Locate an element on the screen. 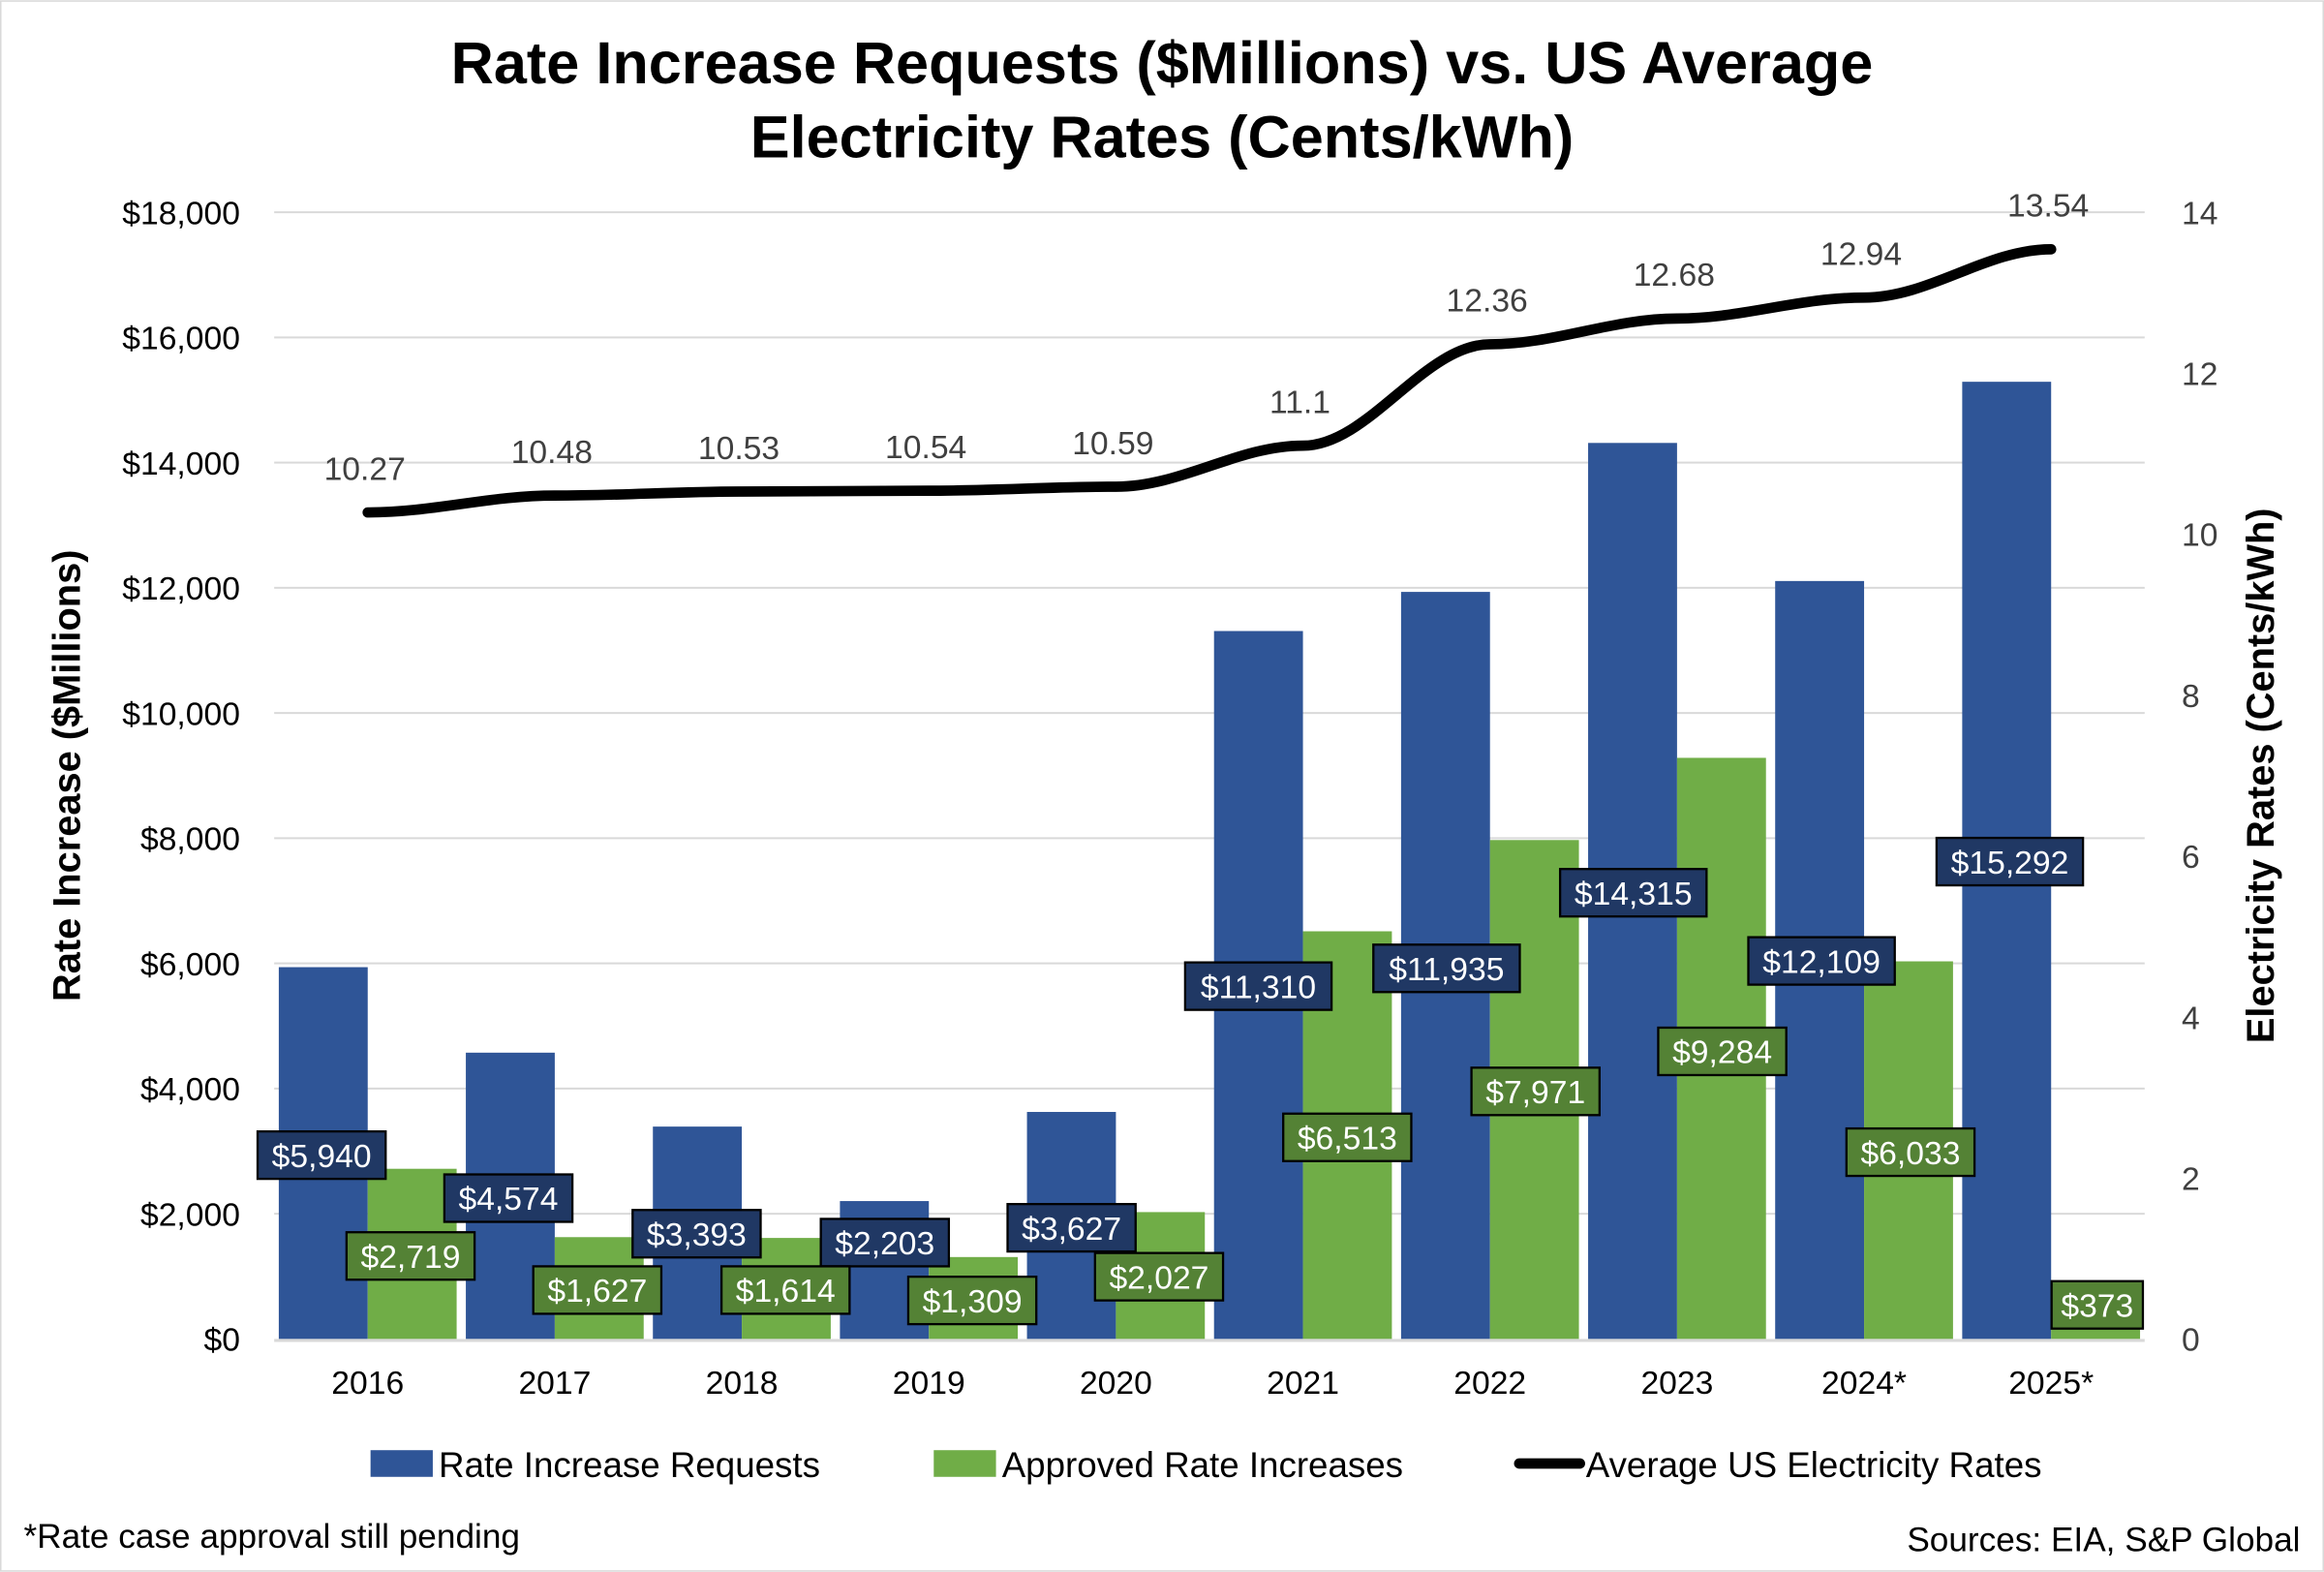 The height and width of the screenshot is (1572, 2324). approved-data-label: $2,719 is located at coordinates (410, 1256).